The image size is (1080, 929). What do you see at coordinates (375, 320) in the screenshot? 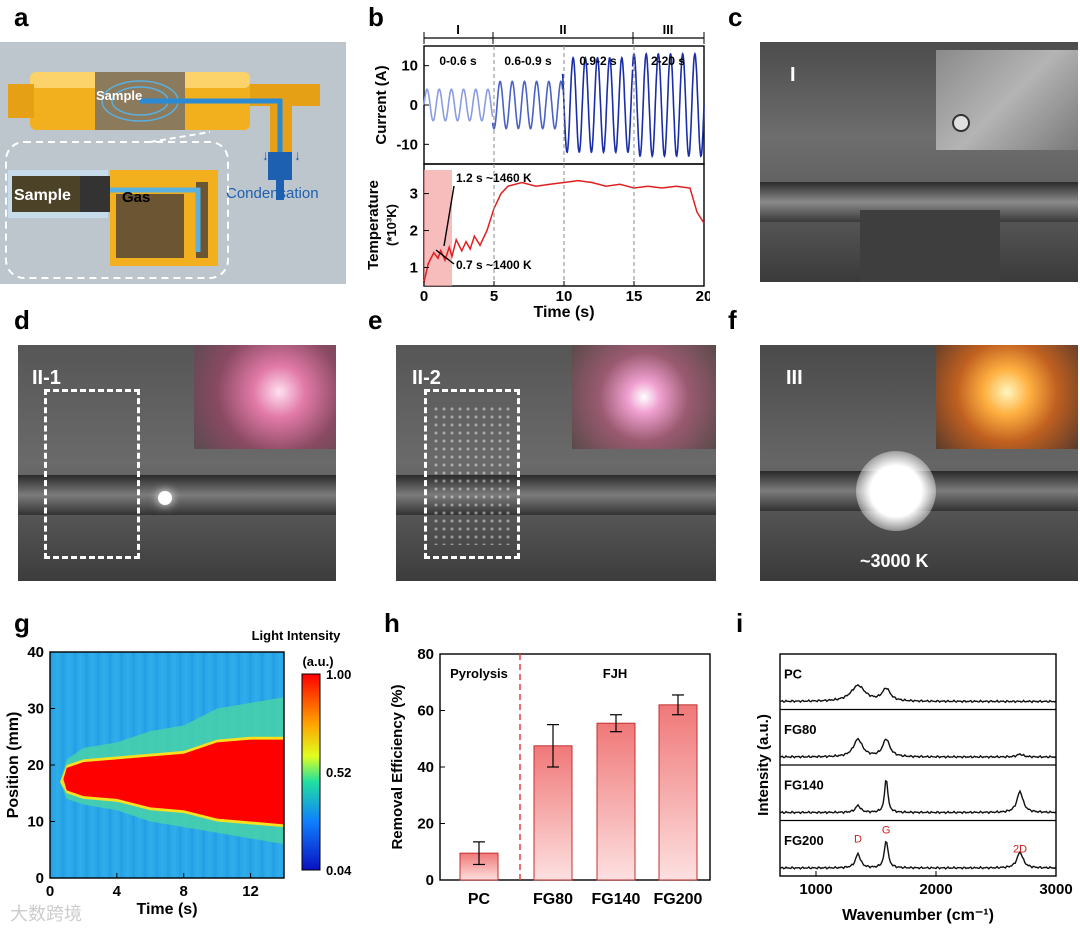
I see `panel-label-e: e` at bounding box center [375, 320].